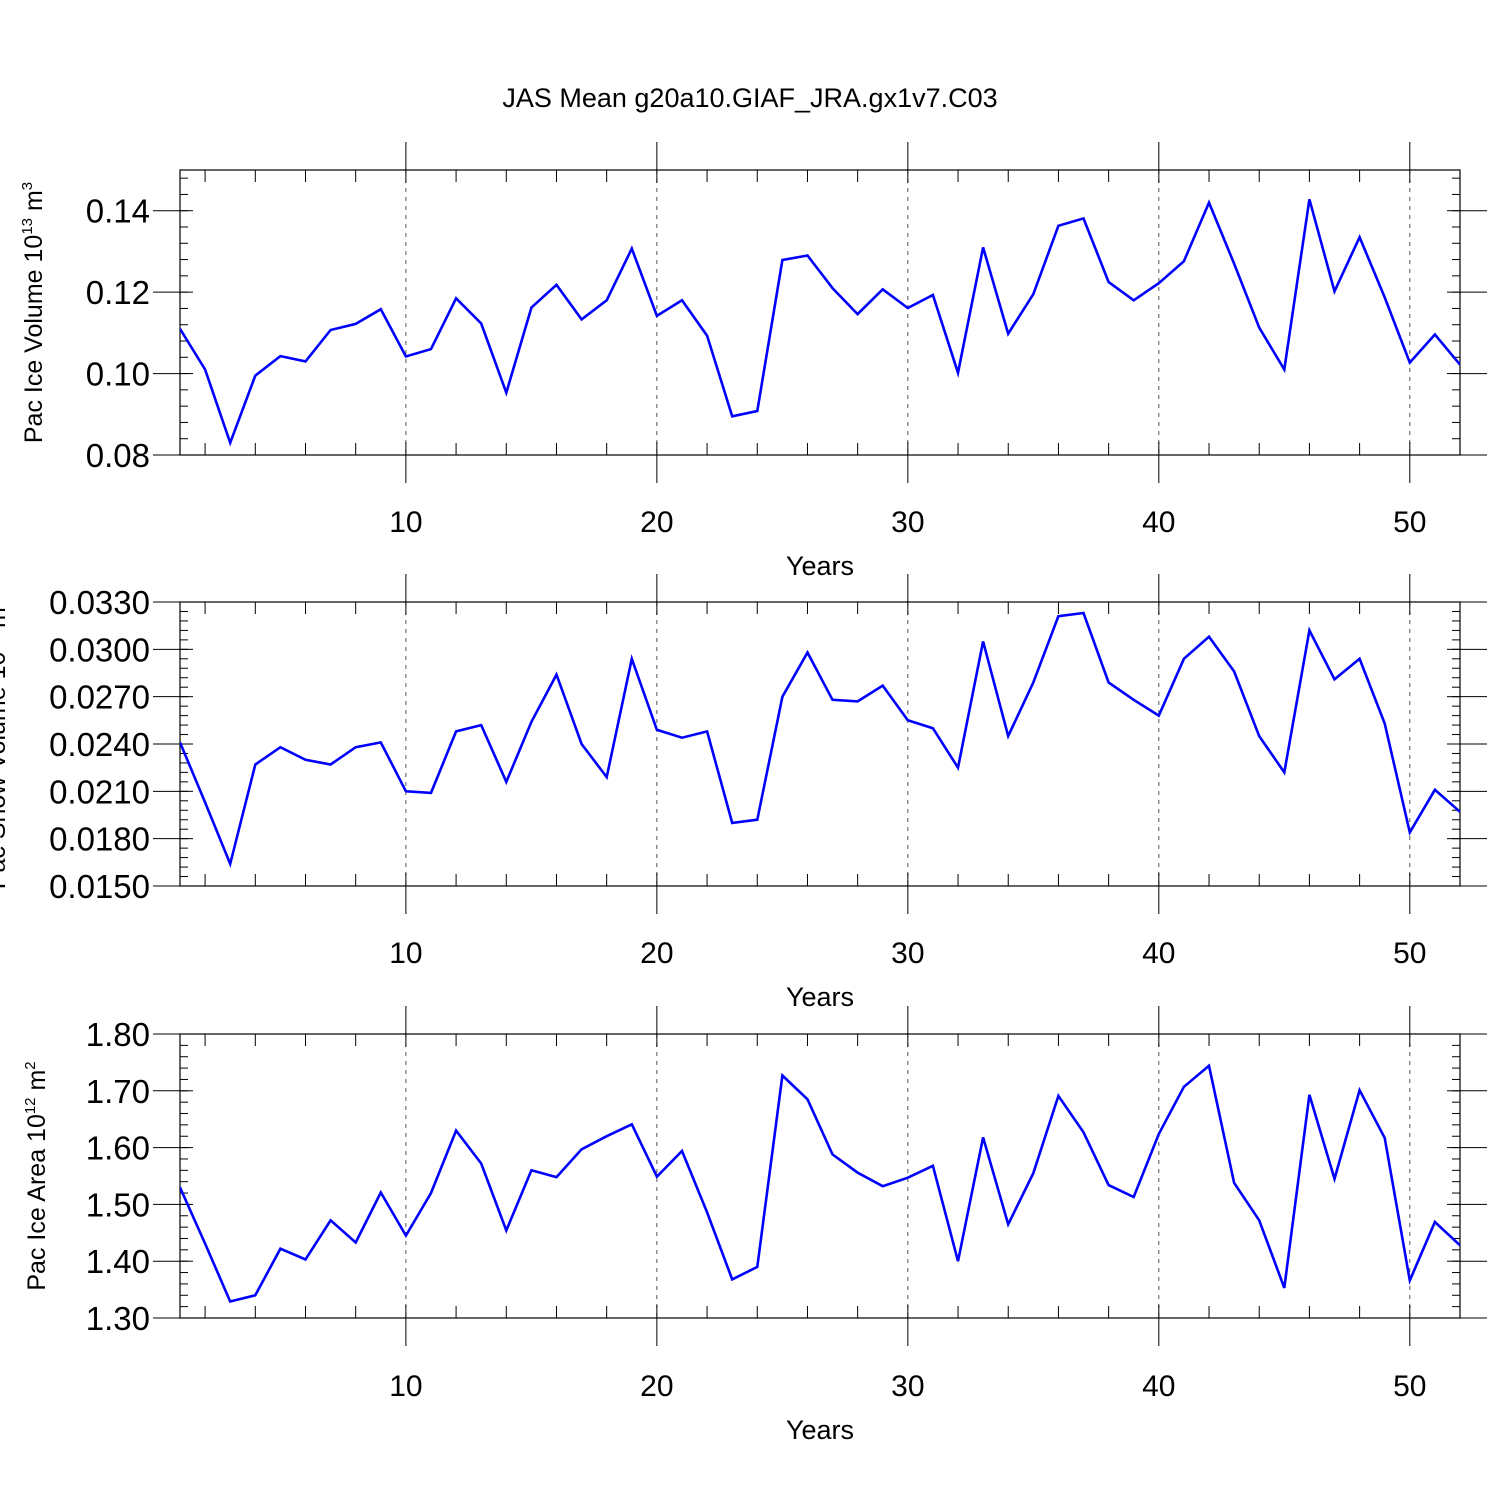  Describe the element at coordinates (118, 1148) in the screenshot. I see `y-tick-label: 1.60` at that location.